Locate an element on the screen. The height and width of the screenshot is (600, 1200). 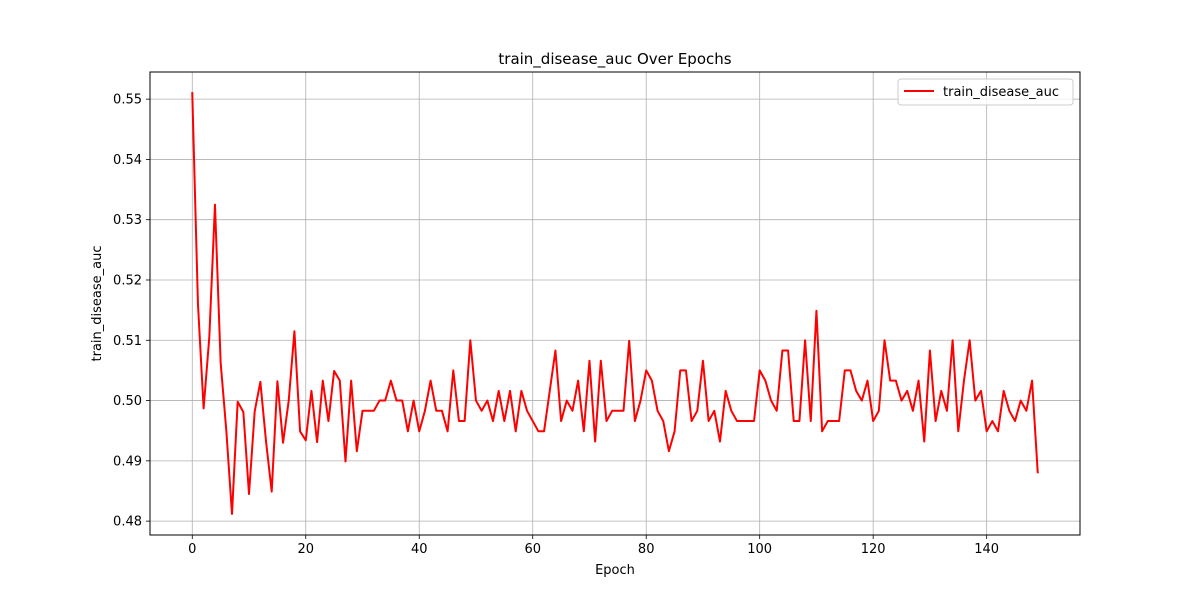
y-axis-ticks: 0.48 0.49 0.50 0.51 0.52 0.53 0.54 0.55 is located at coordinates (131, 311).